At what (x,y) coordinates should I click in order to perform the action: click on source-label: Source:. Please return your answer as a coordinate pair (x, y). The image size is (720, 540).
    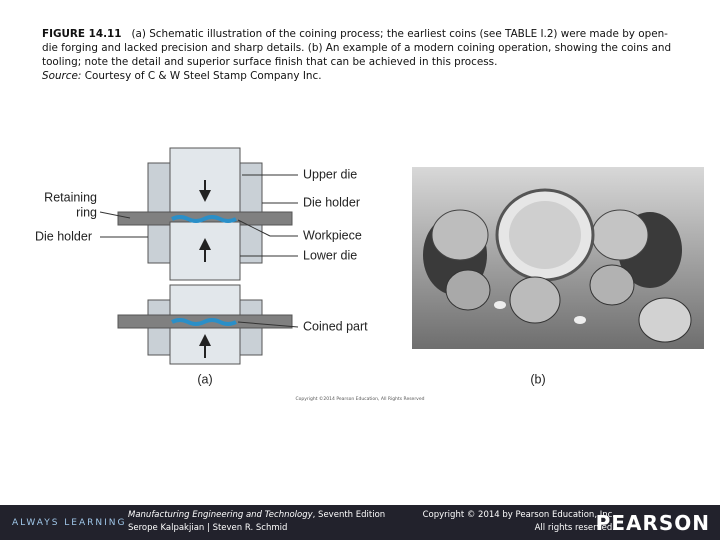
    Looking at the image, I should click on (62, 76).